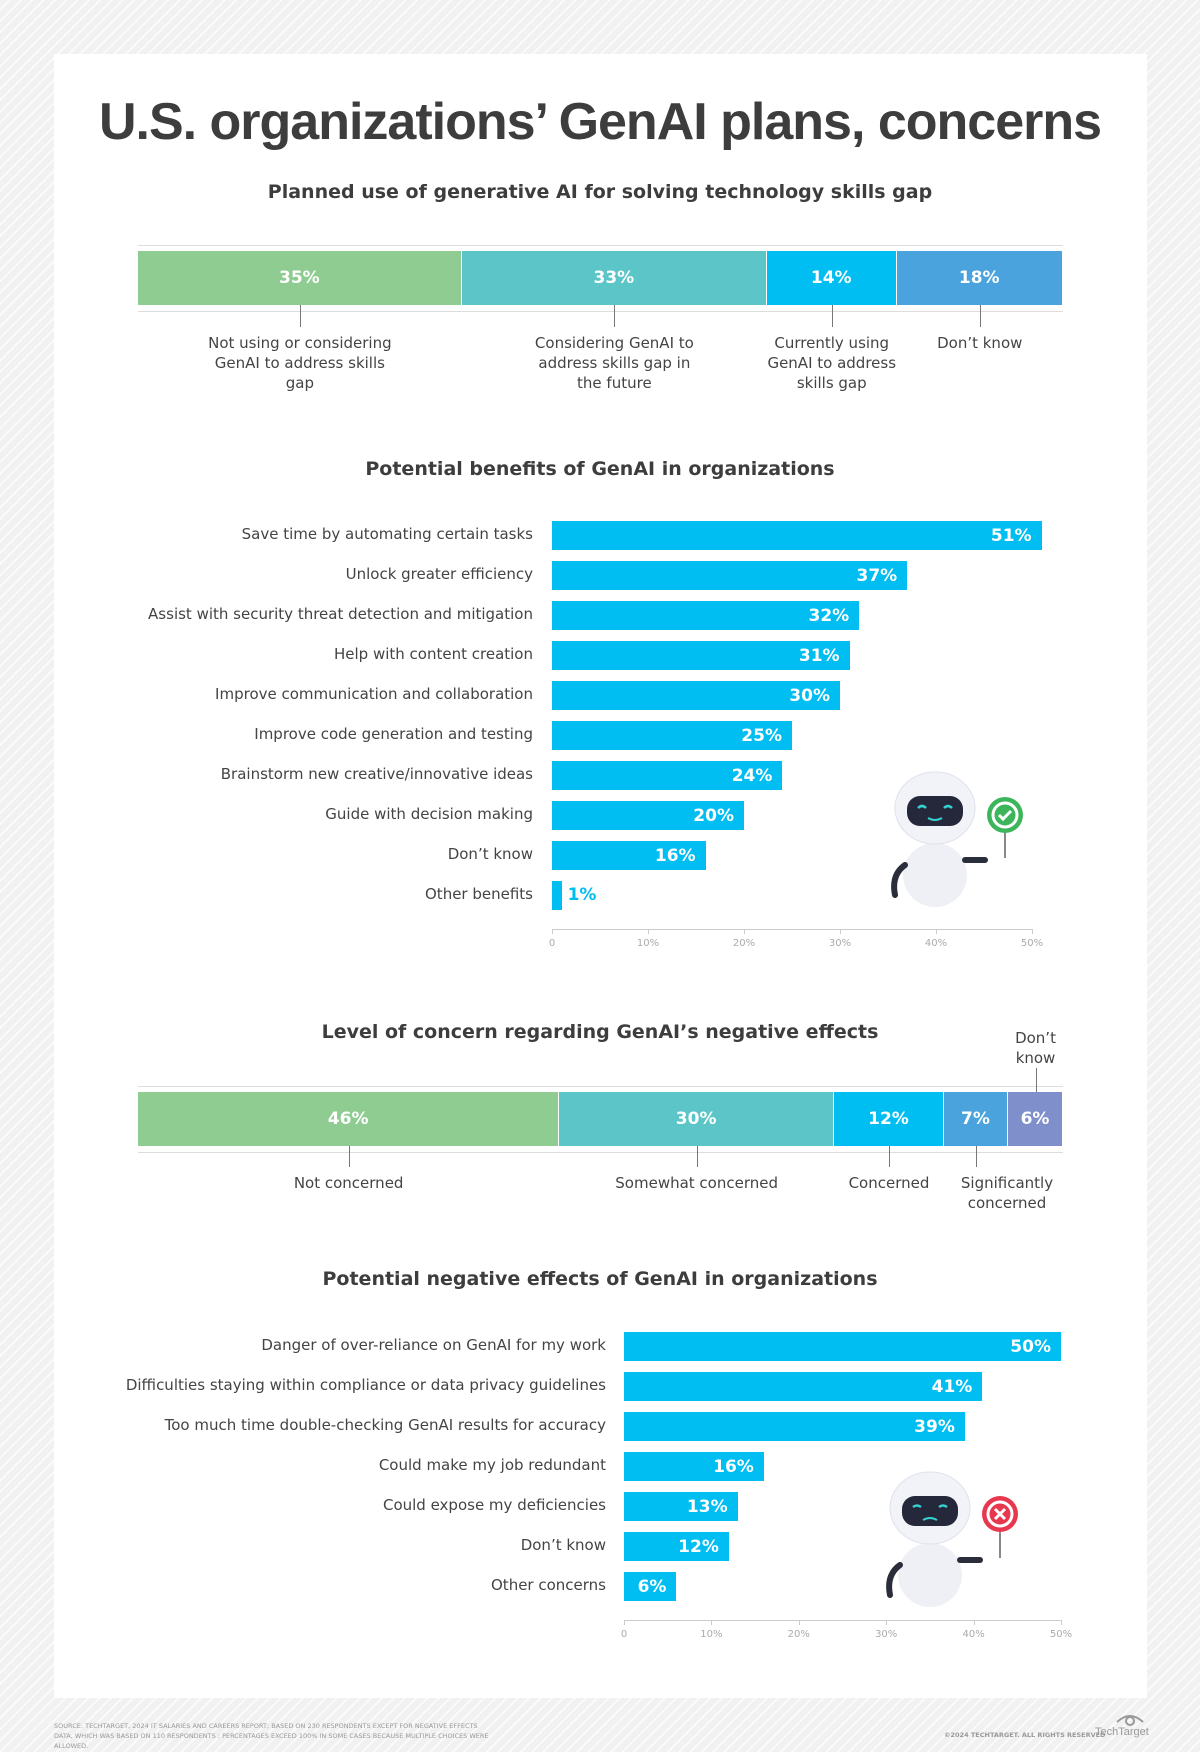 The height and width of the screenshot is (1752, 1200). I want to click on row-label: Could make my job redundant, so click(492, 1465).